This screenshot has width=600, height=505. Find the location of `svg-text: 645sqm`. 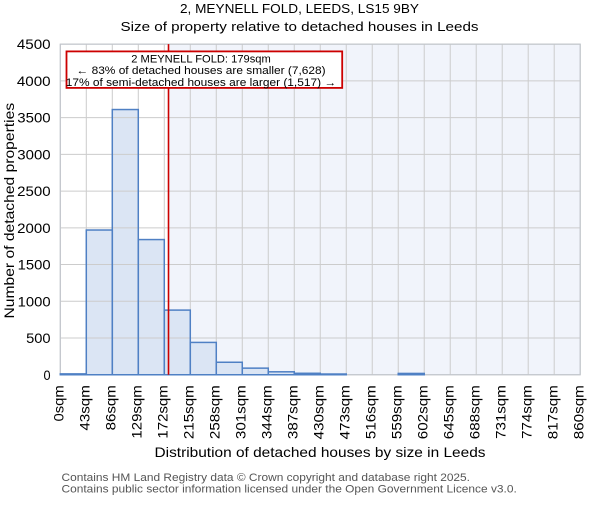

svg-text: 645sqm is located at coordinates (449, 412).